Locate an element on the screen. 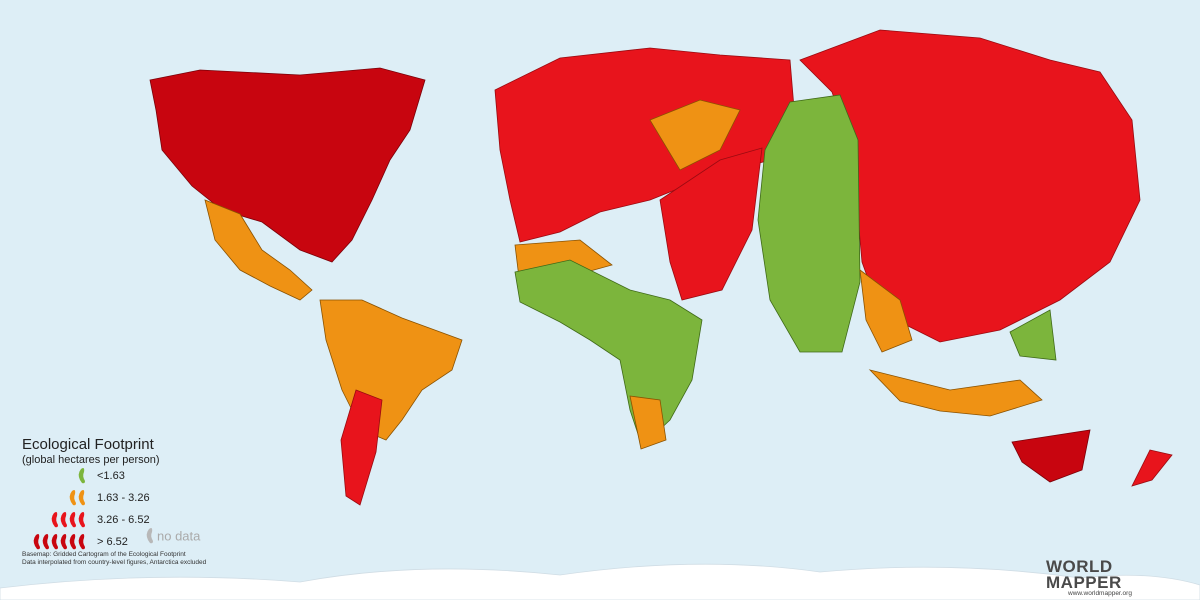 The width and height of the screenshot is (1200, 600). central-america is located at coordinates (258, 250).